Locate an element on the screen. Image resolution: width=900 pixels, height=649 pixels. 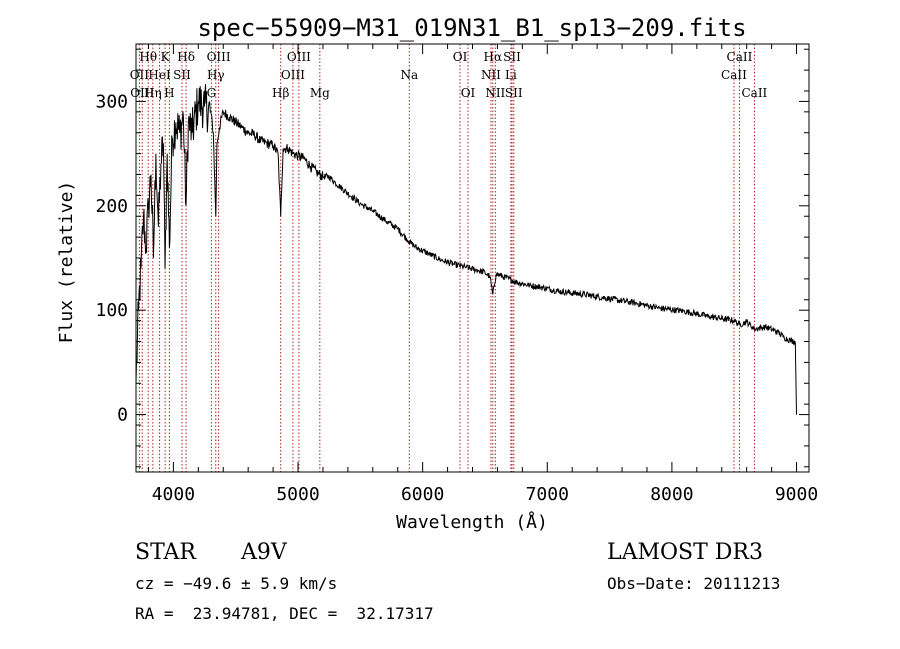
coordinates: RA = 23.94781, DEC = 32.17317 is located at coordinates (284, 613).